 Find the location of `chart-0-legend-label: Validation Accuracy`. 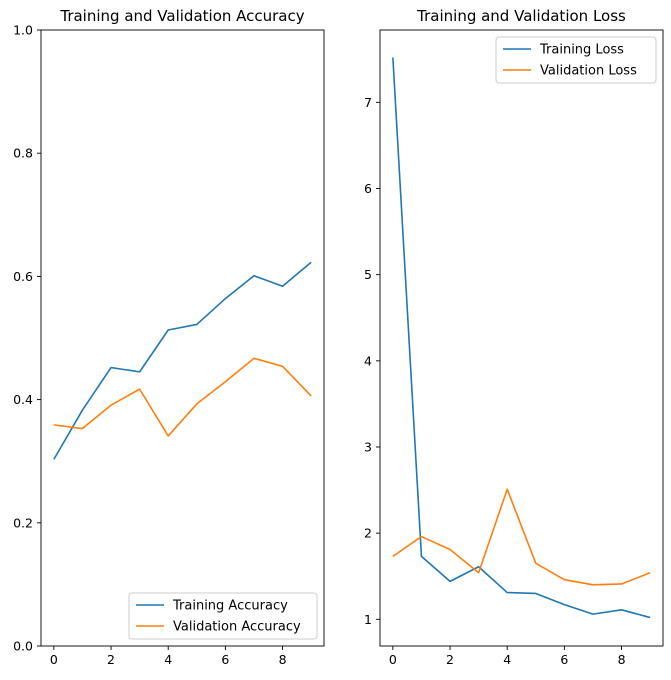

chart-0-legend-label: Validation Accuracy is located at coordinates (237, 627).